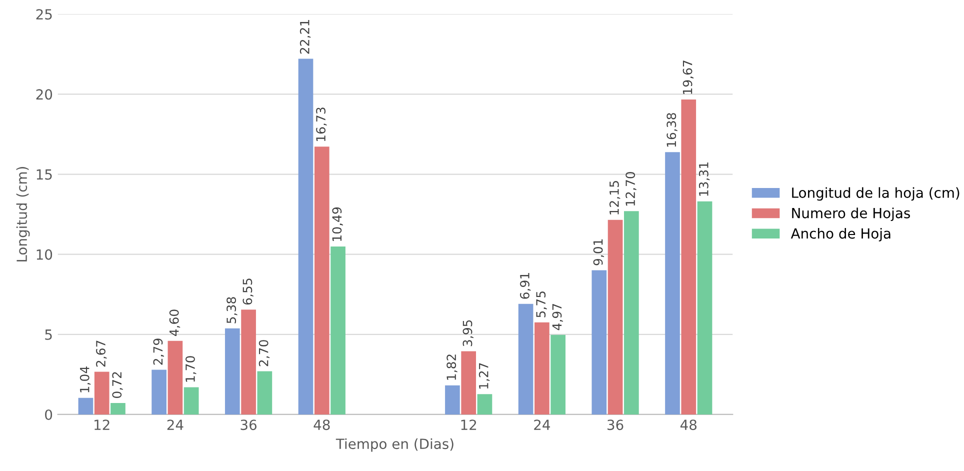  Describe the element at coordinates (48, 414) in the screenshot. I see `y-tick-label: 0` at that location.